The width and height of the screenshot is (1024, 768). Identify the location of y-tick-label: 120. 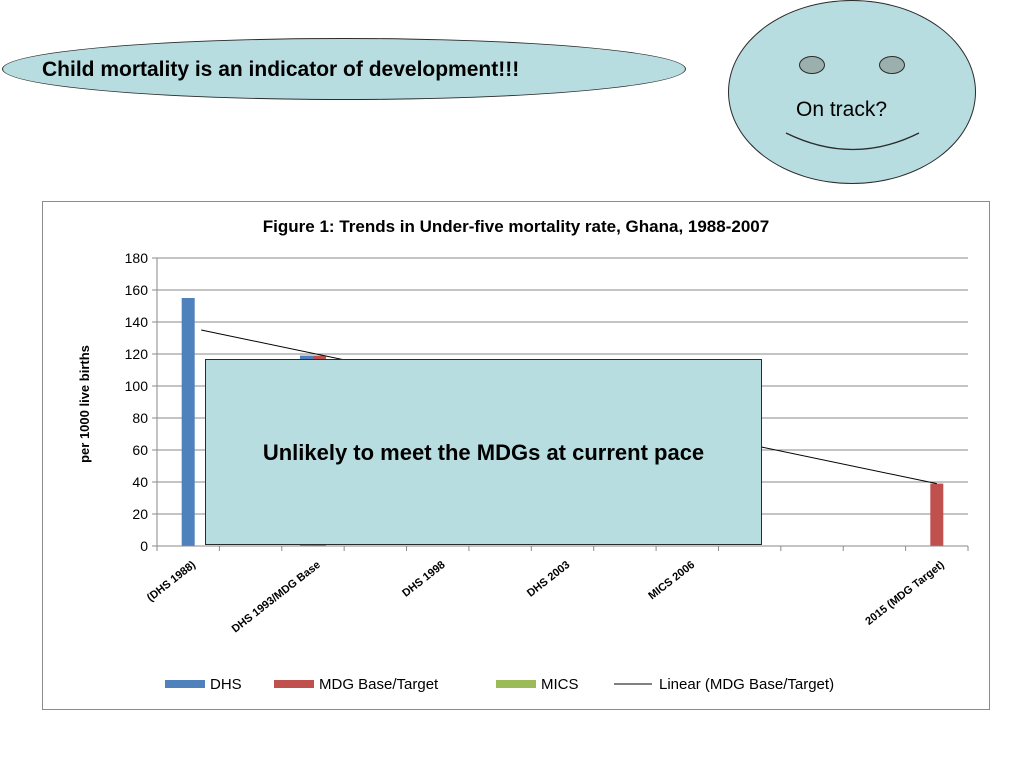
(137, 354).